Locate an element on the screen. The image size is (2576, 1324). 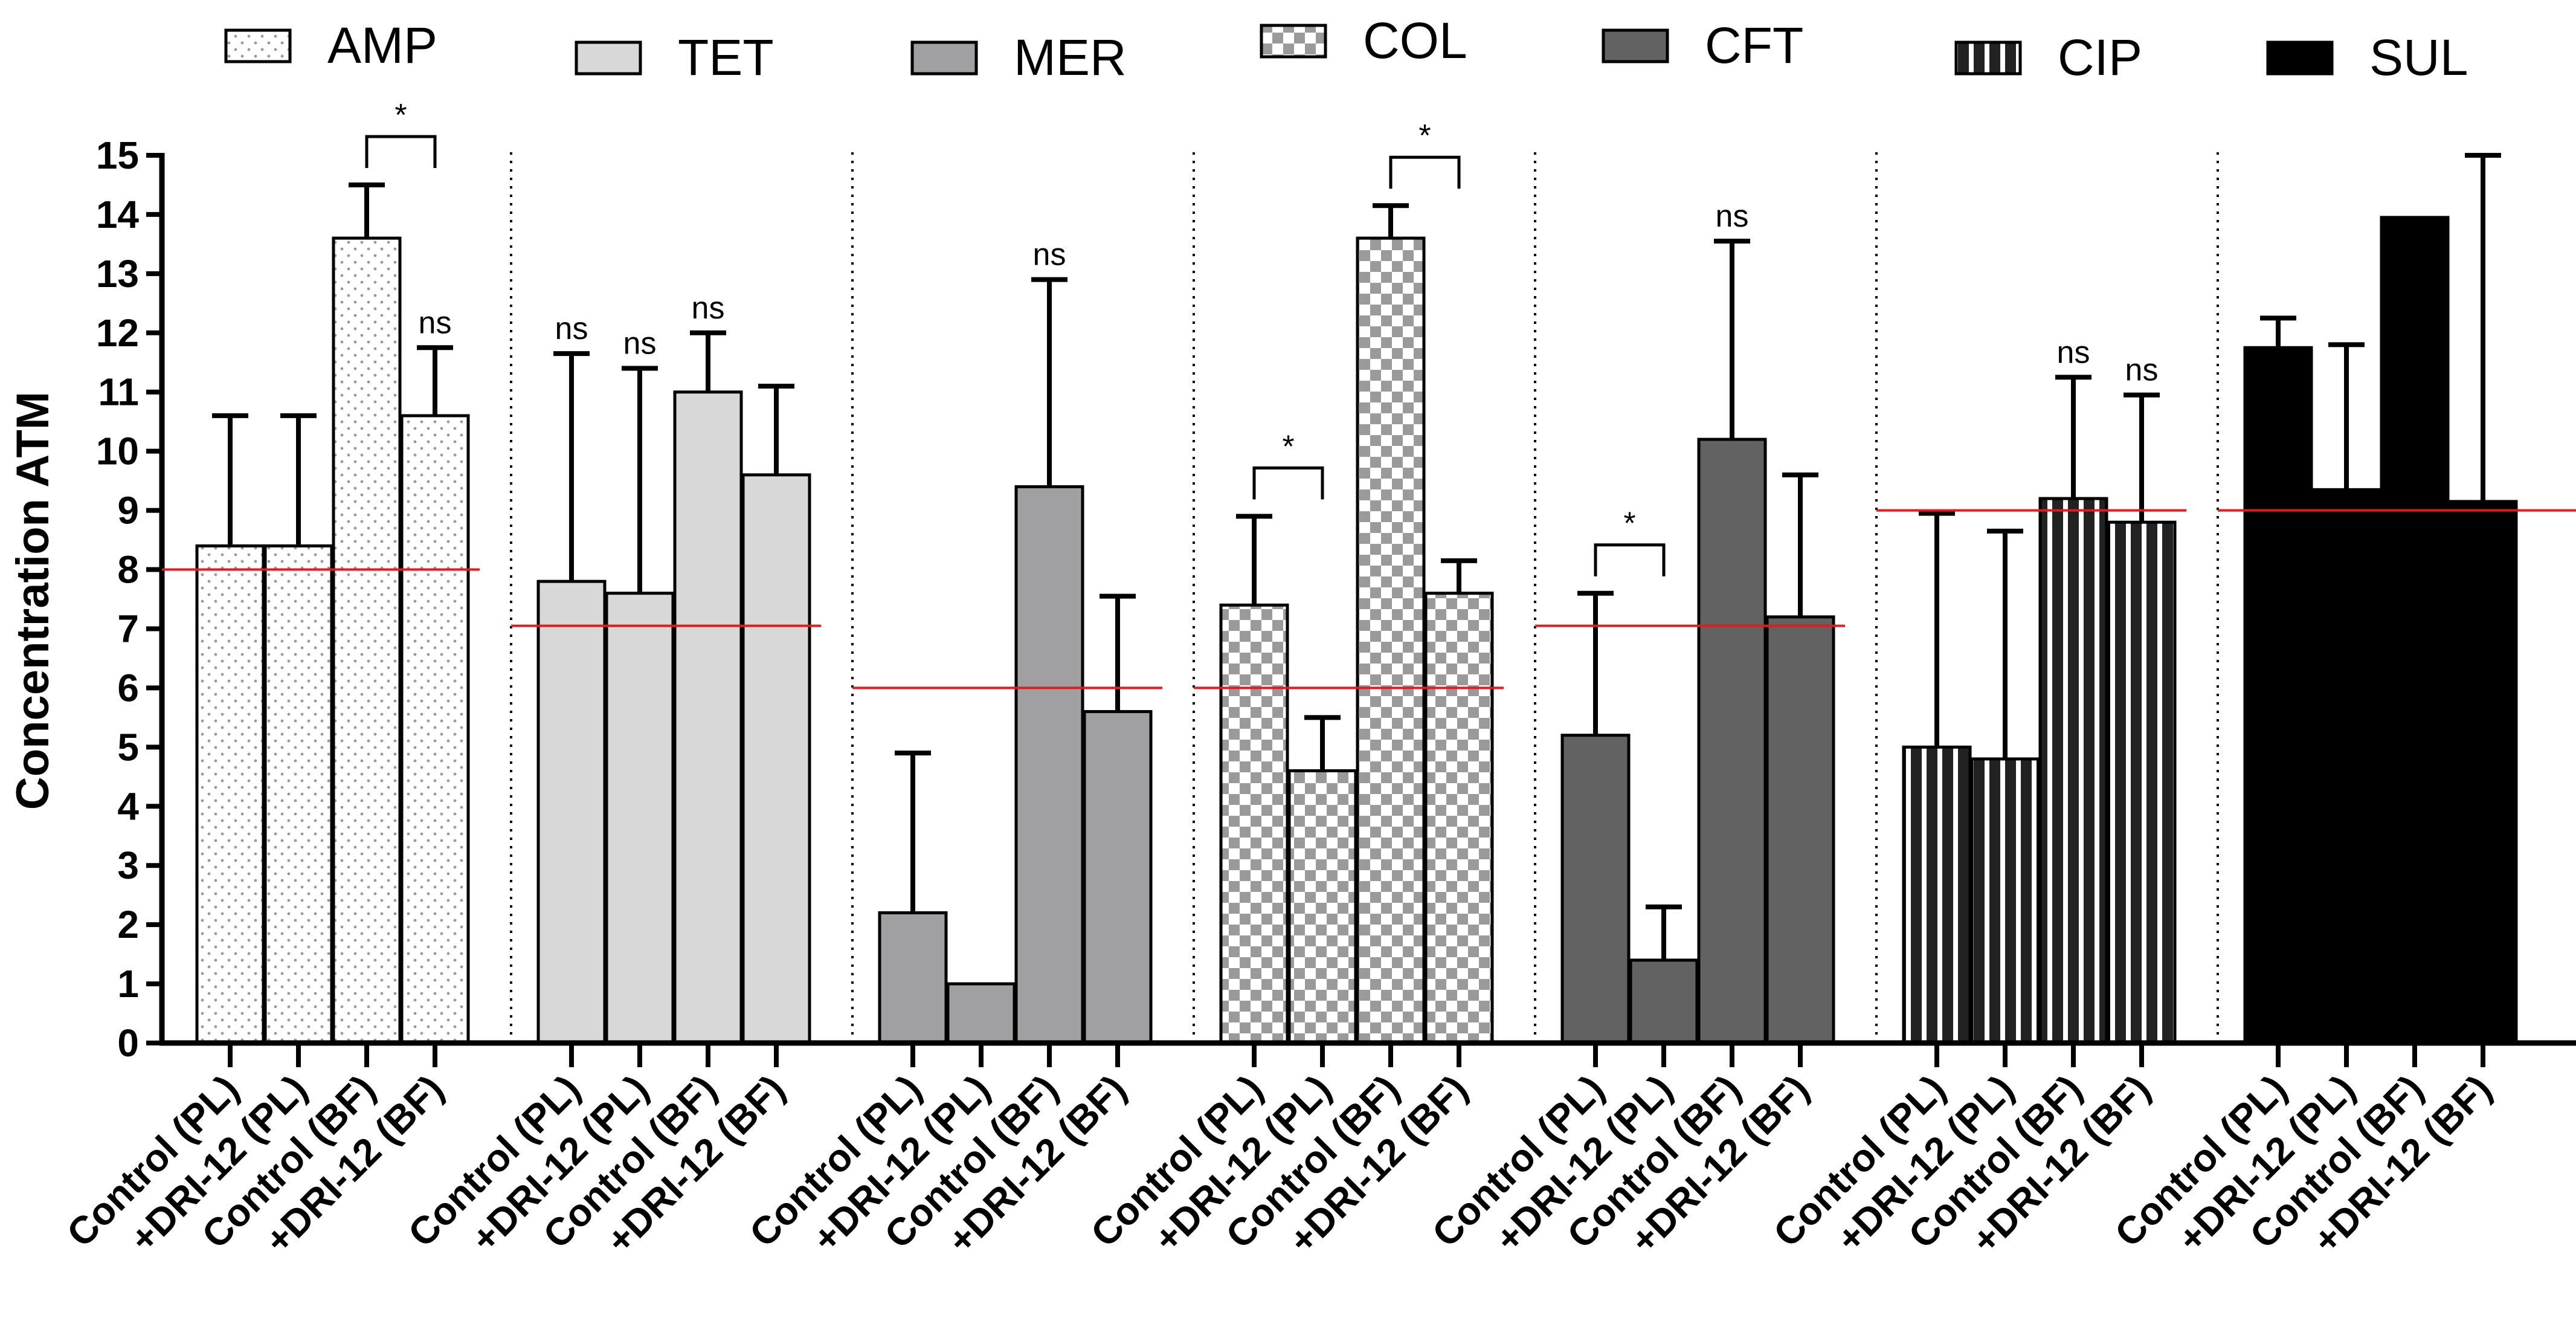
y-tick-label: 14 is located at coordinates (118, 214).